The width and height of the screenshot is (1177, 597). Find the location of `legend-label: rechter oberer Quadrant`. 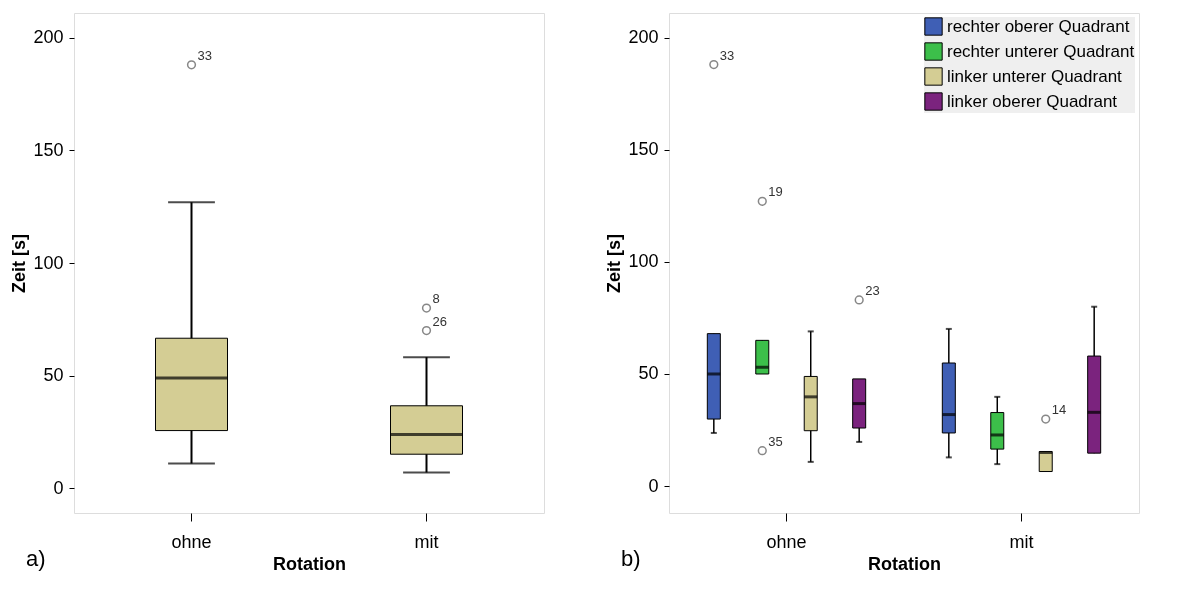

legend-label: rechter oberer Quadrant is located at coordinates (1038, 26).